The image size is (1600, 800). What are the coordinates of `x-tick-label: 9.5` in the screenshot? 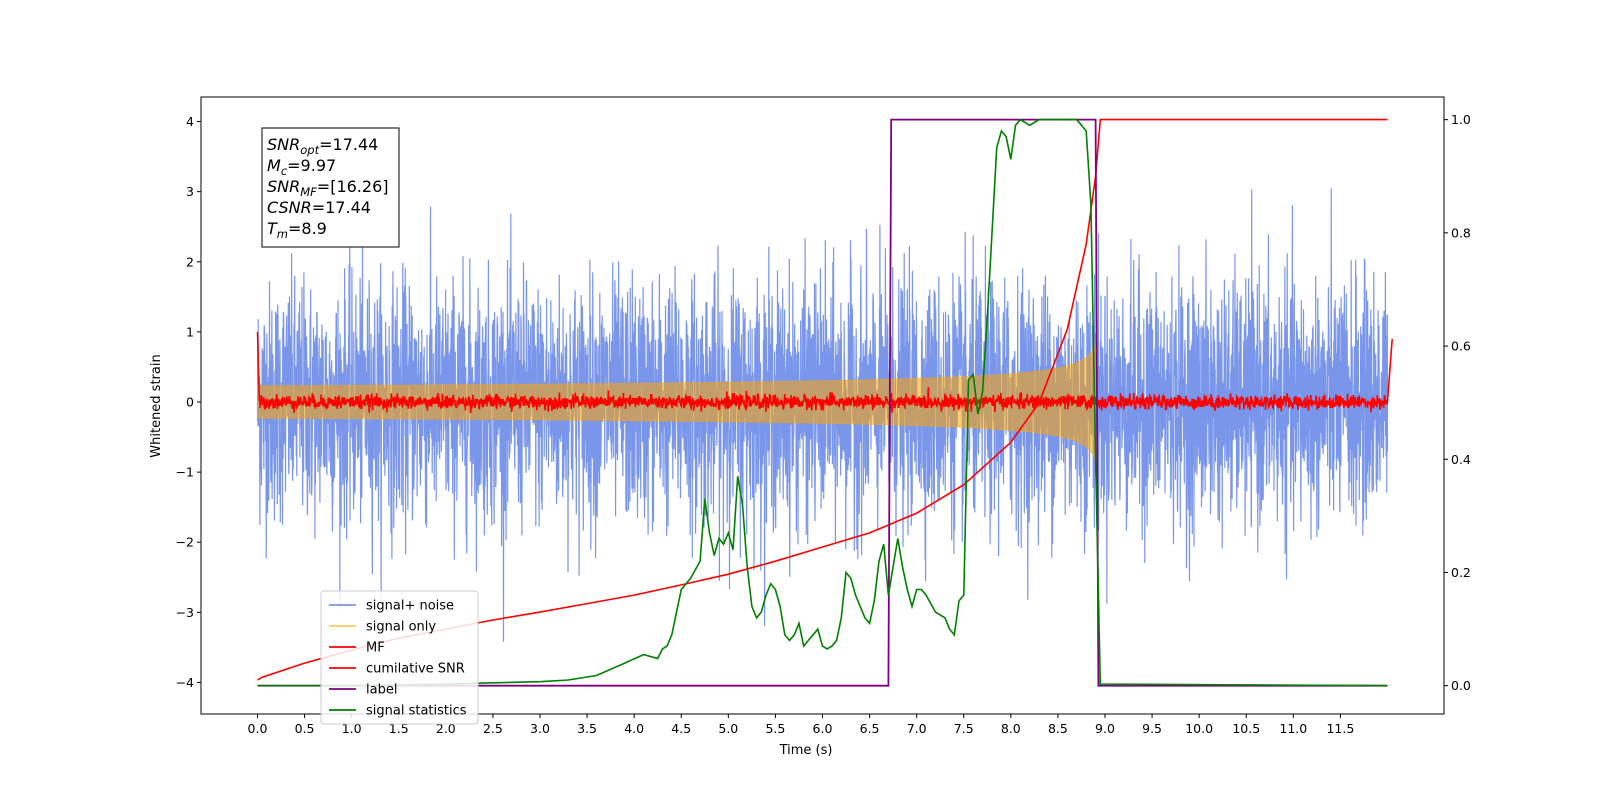 It's located at (1152, 728).